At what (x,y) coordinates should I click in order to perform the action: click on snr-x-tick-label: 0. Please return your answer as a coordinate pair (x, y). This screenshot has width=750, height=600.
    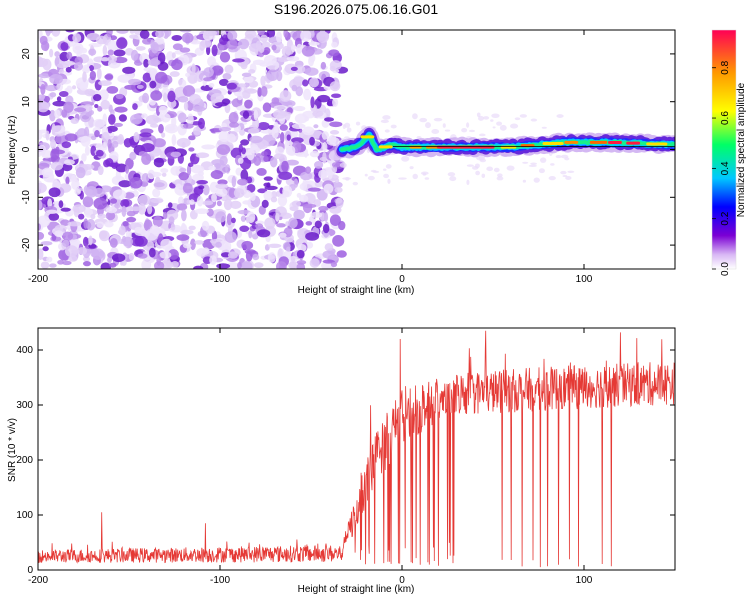
    Looking at the image, I should click on (402, 580).